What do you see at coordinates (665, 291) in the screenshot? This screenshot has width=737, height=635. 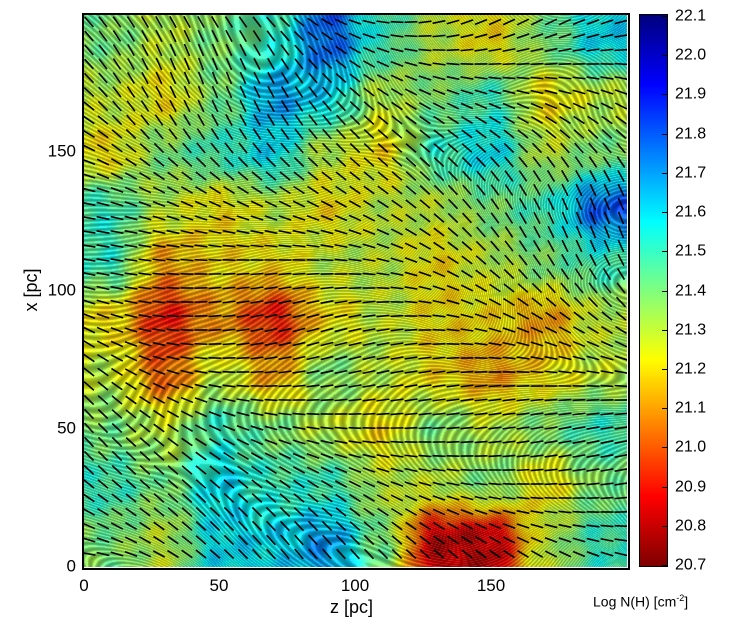 I see `colorbar-tick-mark` at bounding box center [665, 291].